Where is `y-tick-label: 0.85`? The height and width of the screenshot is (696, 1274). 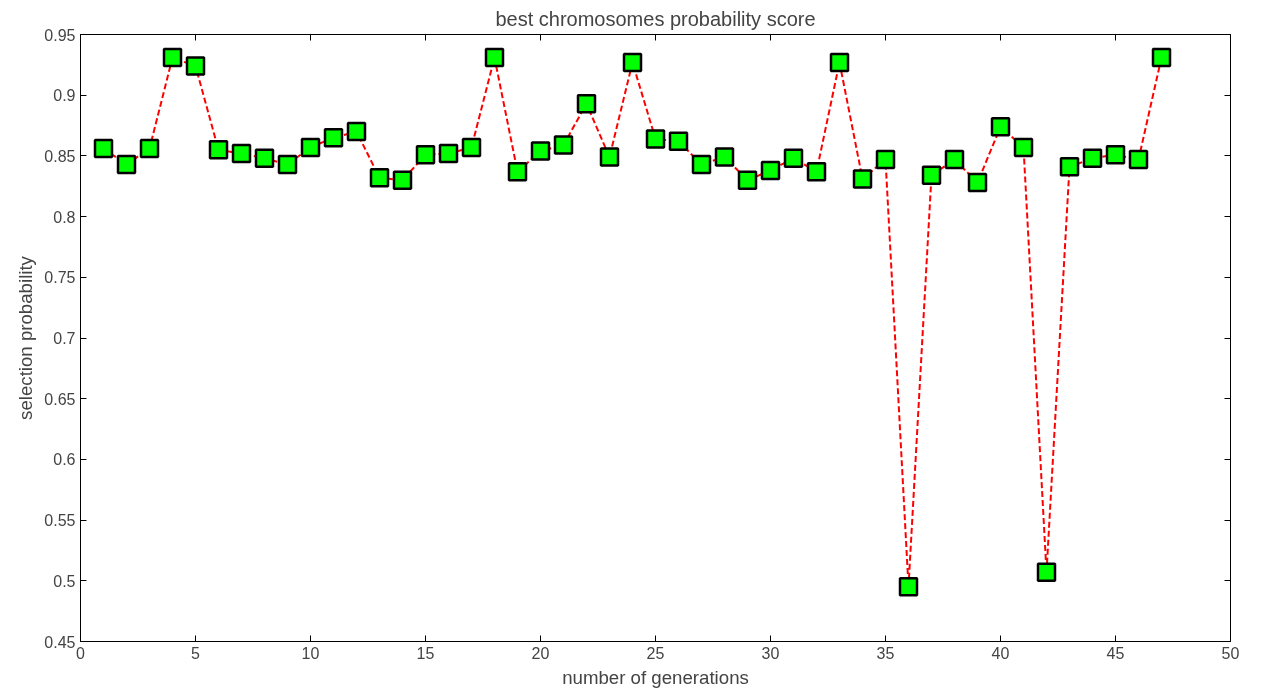
y-tick-label: 0.85 is located at coordinates (60, 156).